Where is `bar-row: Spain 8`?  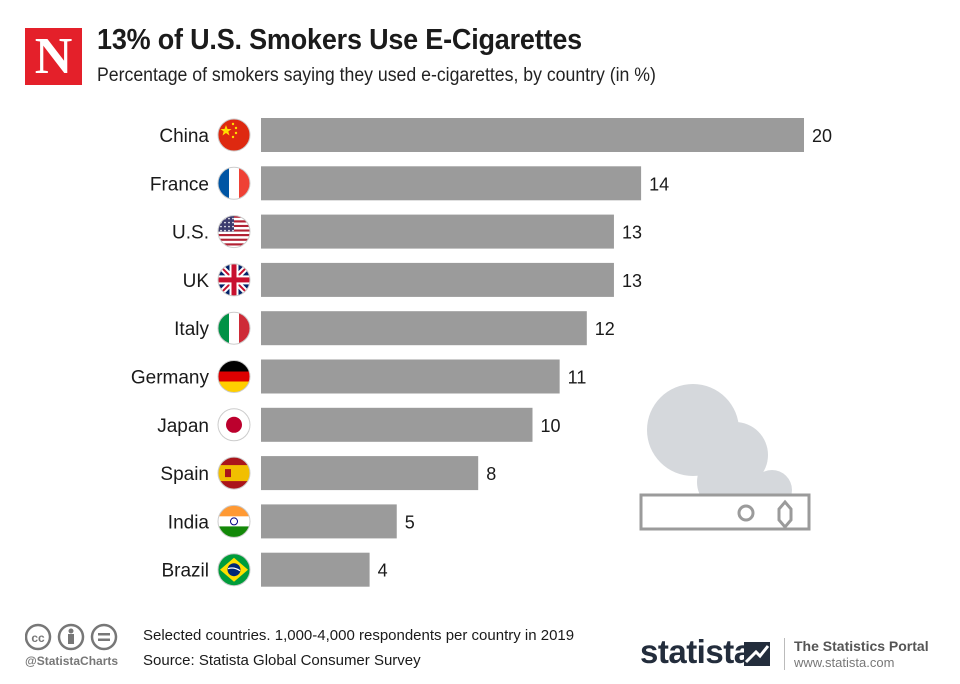
bar-row: Spain 8 is located at coordinates (328, 473).